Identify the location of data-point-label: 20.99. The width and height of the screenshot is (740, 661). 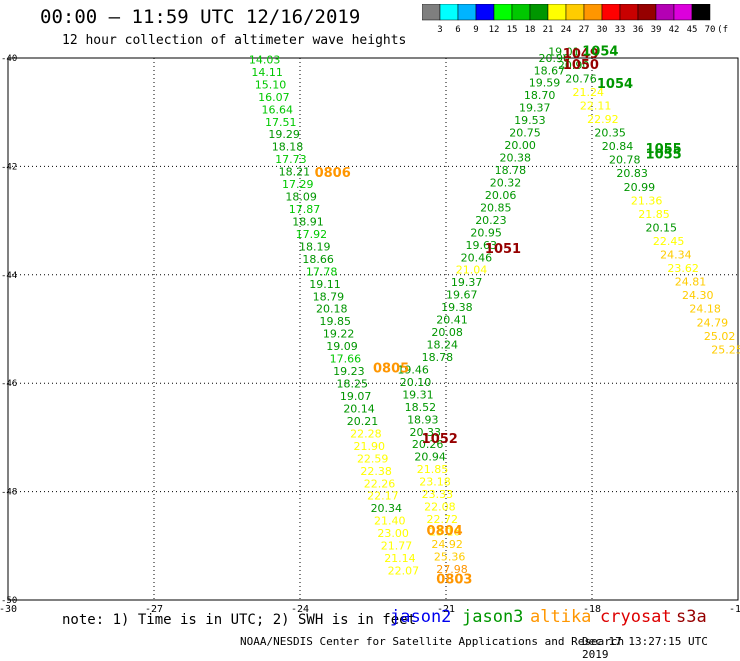
(640, 187).